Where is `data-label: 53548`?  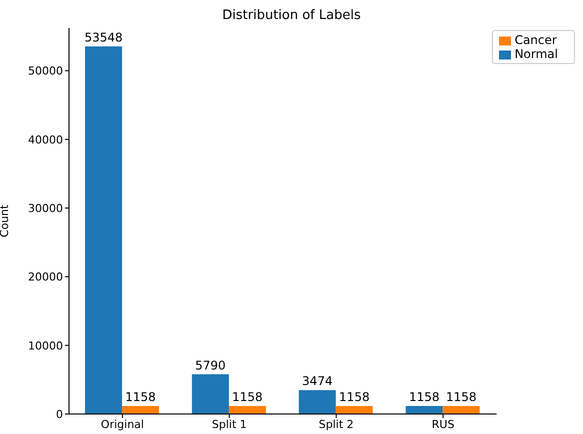
data-label: 53548 is located at coordinates (103, 37).